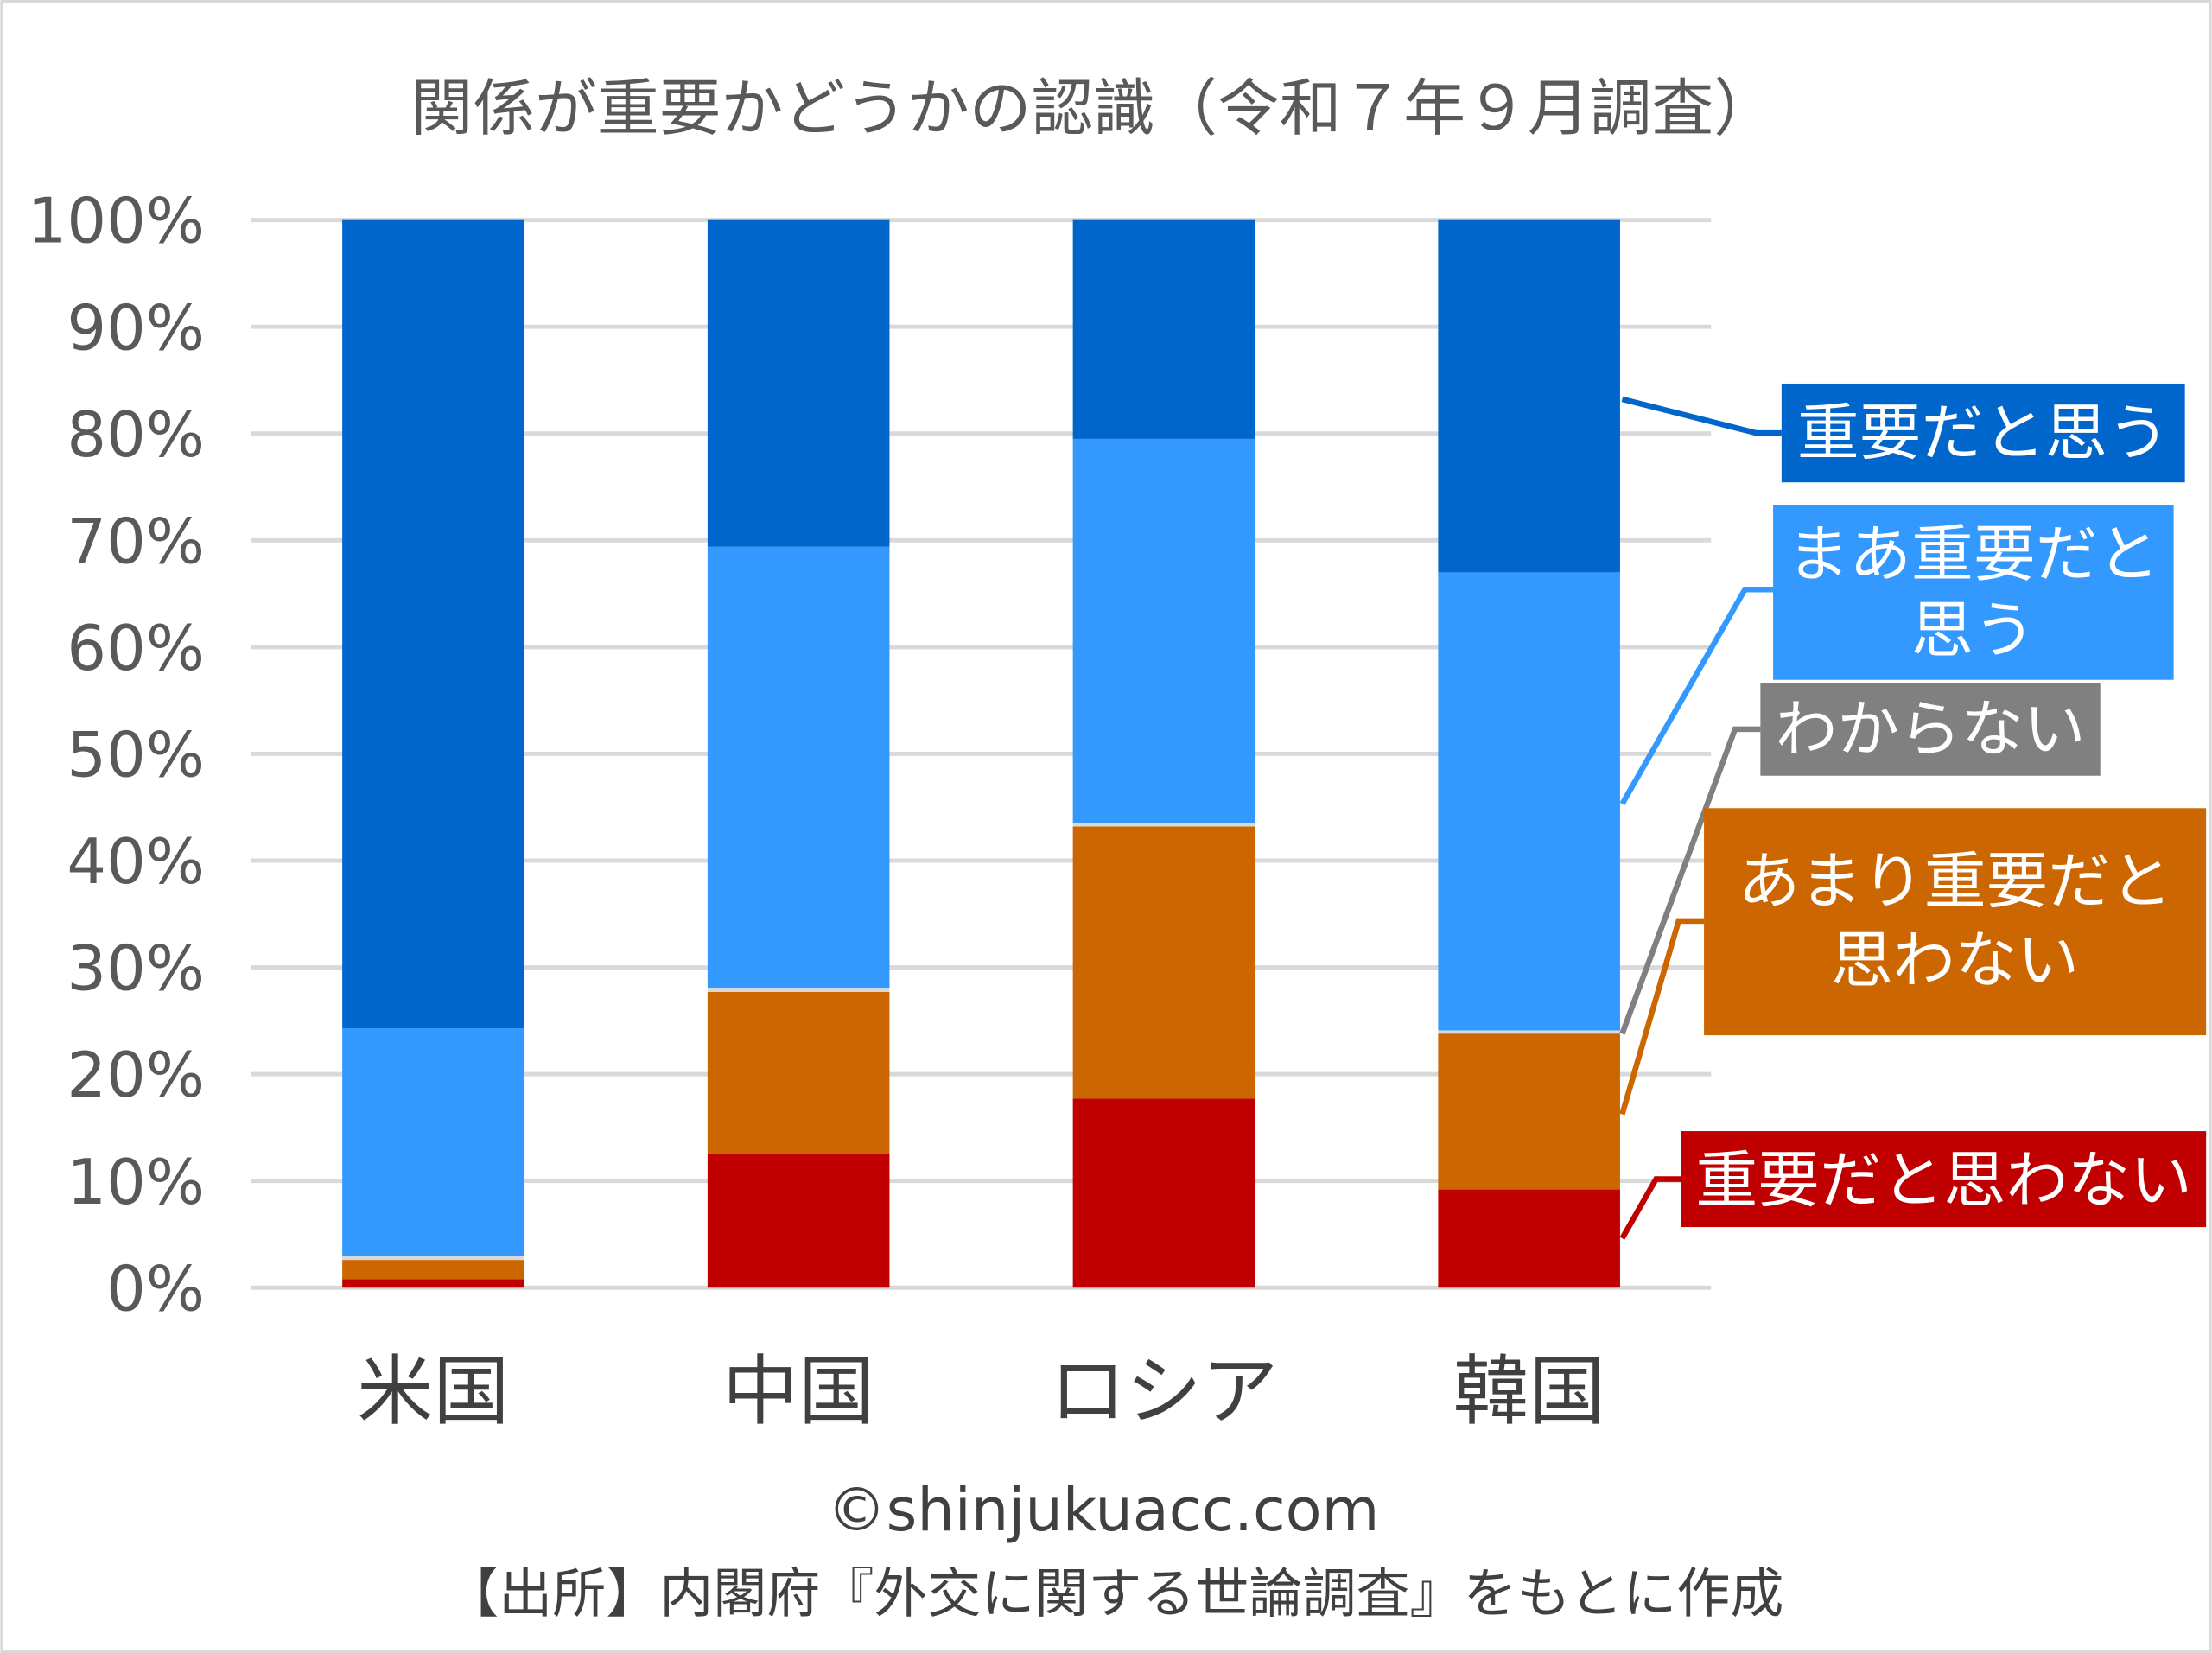  Describe the element at coordinates (433, 1390) in the screenshot. I see `x-tick-label: 米国` at that location.